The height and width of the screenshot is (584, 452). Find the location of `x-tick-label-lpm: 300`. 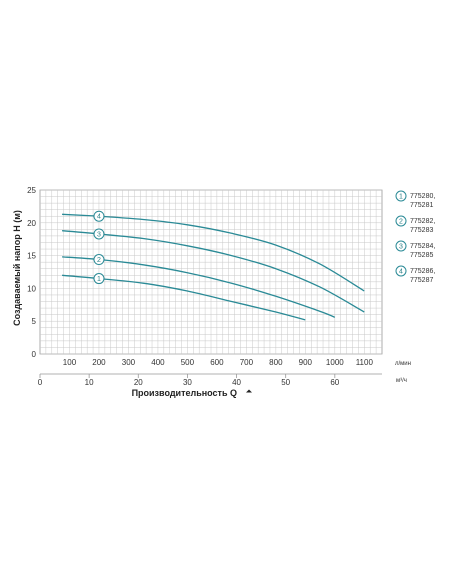

x-tick-label-lpm: 300 is located at coordinates (129, 362).